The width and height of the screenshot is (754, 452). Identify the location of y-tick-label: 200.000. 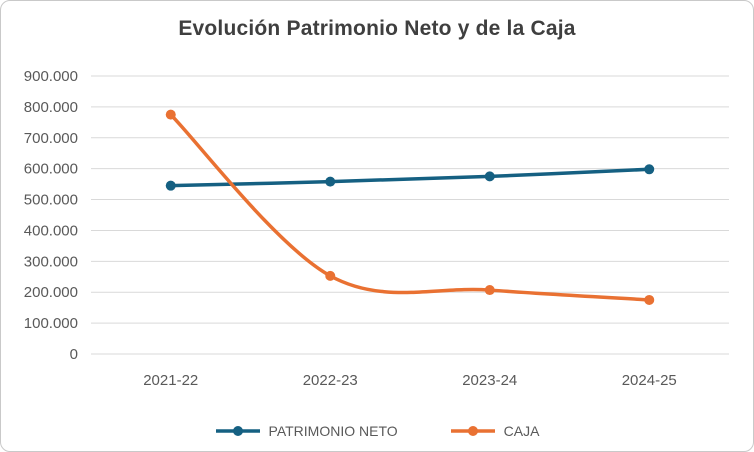
(51, 292).